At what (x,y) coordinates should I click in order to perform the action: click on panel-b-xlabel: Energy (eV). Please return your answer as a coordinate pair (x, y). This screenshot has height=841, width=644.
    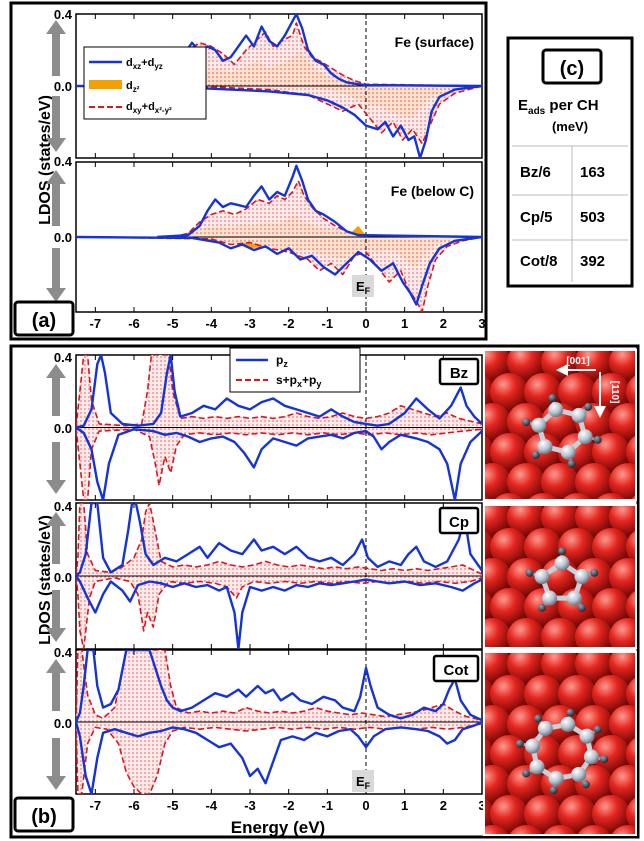
    Looking at the image, I should click on (278, 827).